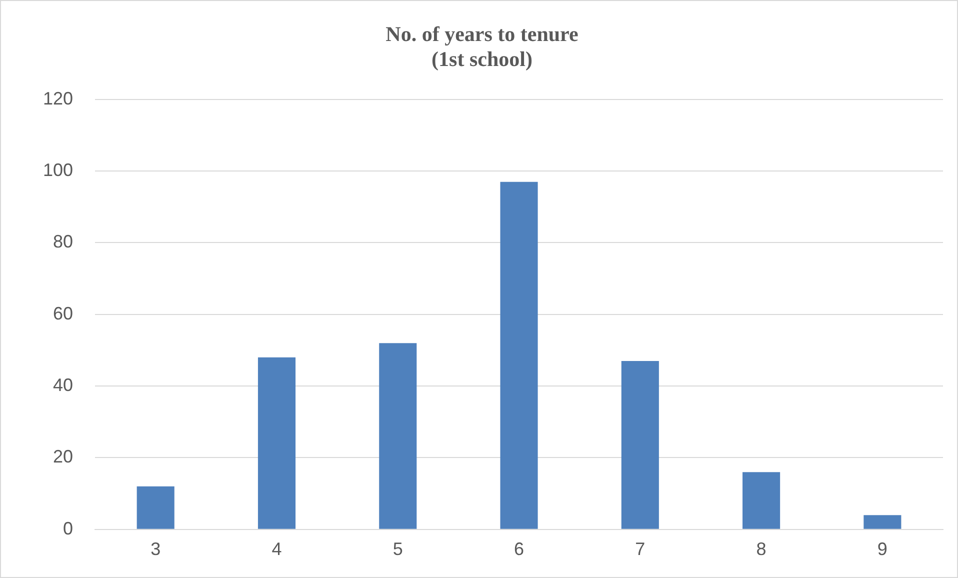 The height and width of the screenshot is (578, 958). What do you see at coordinates (63, 385) in the screenshot?
I see `y-tick-label: 40` at bounding box center [63, 385].